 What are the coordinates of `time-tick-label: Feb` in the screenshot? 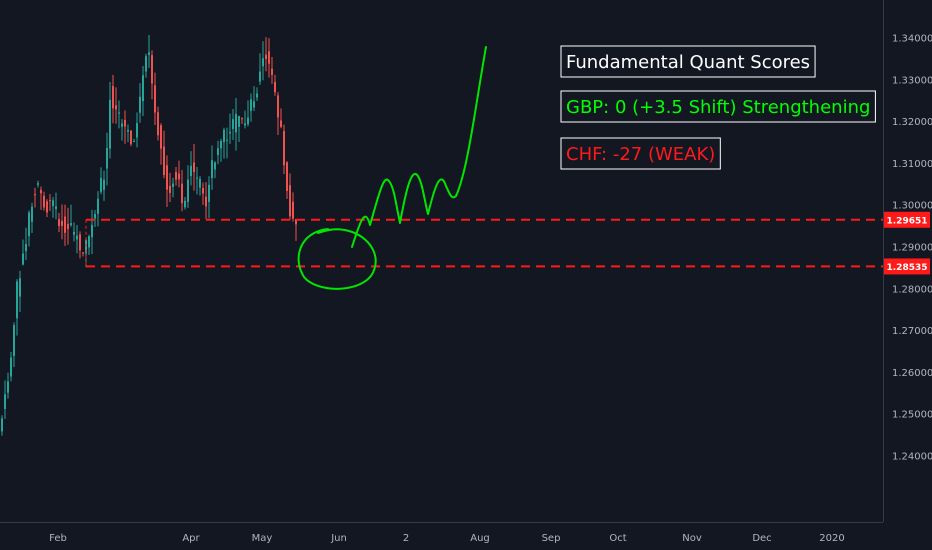 It's located at (58, 538).